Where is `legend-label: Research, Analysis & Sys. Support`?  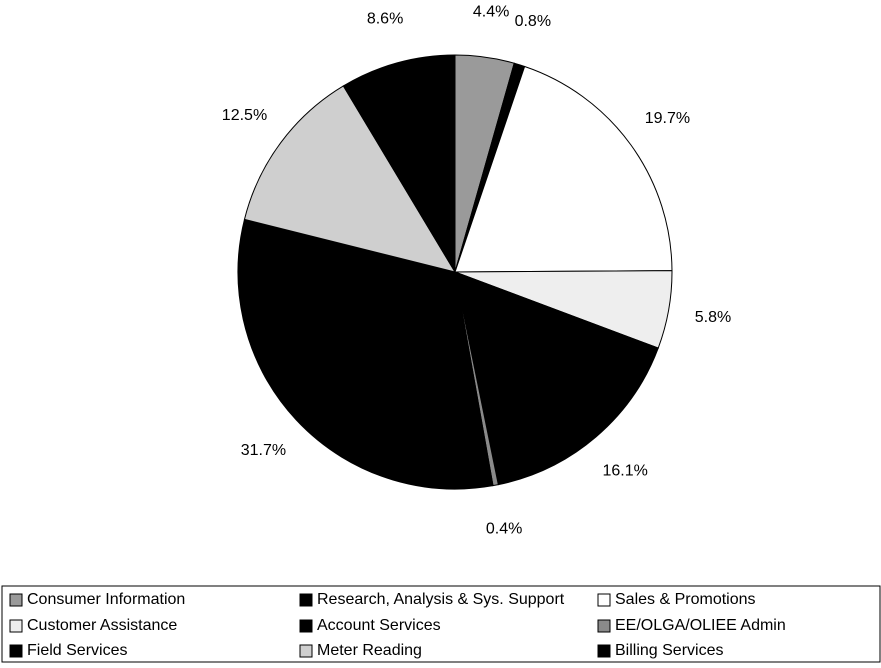
legend-label: Research, Analysis & Sys. Support is located at coordinates (441, 599).